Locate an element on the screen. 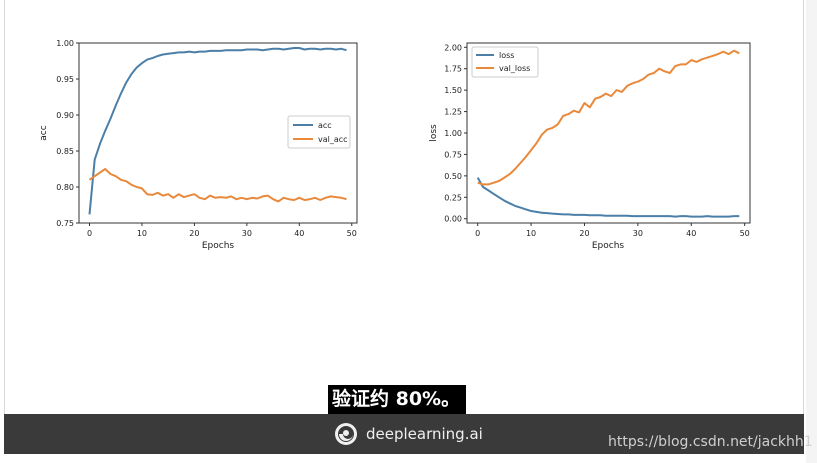  series-line-val-acc is located at coordinates (217, 185).